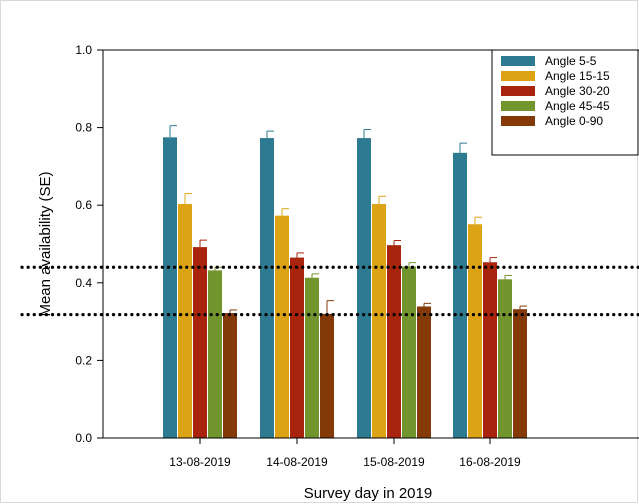 This screenshot has height=504, width=639. I want to click on y-tick-label: 1.0, so click(83, 50).